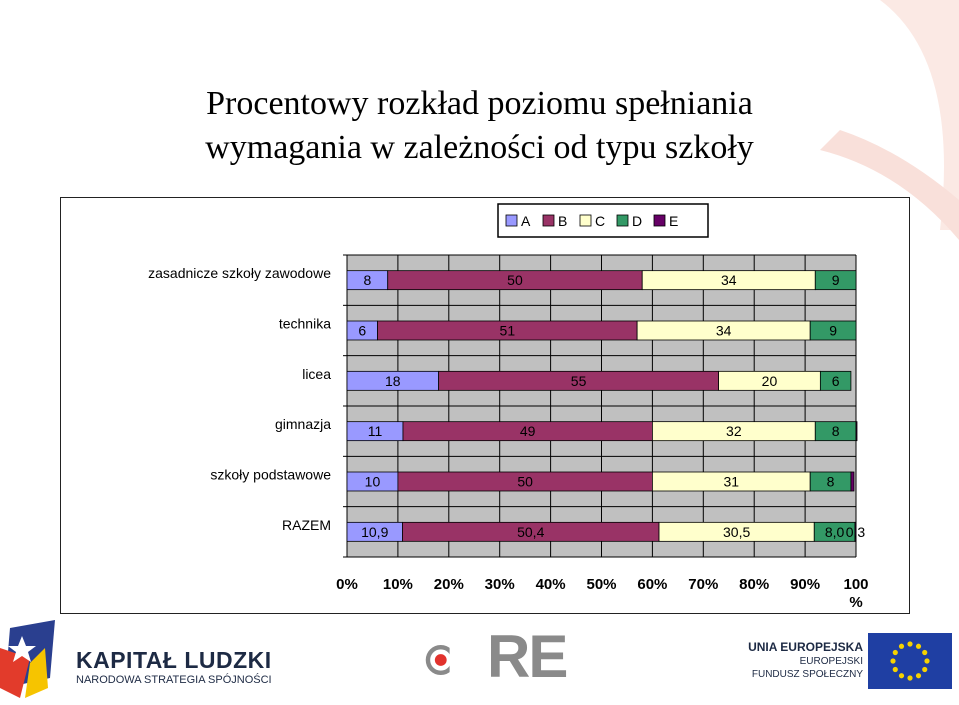  Describe the element at coordinates (374, 532) in the screenshot. I see `data-label: 10,9` at that location.